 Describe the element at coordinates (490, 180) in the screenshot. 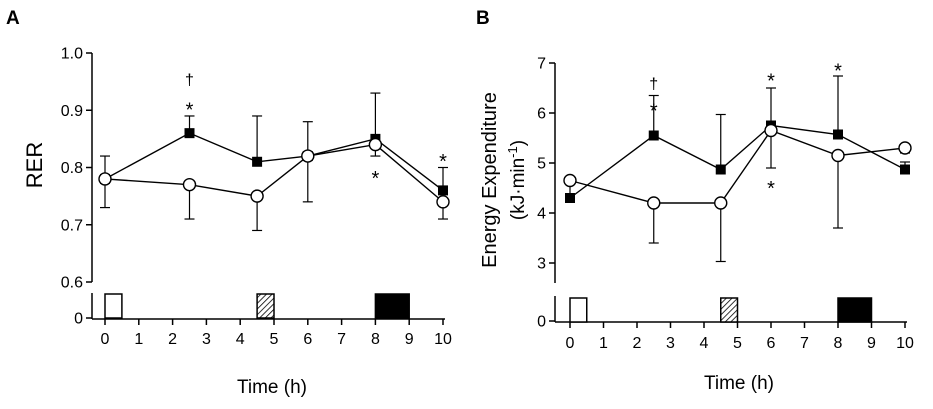

I see `panel-b-ylabel-line1: Energy Expenditure` at that location.